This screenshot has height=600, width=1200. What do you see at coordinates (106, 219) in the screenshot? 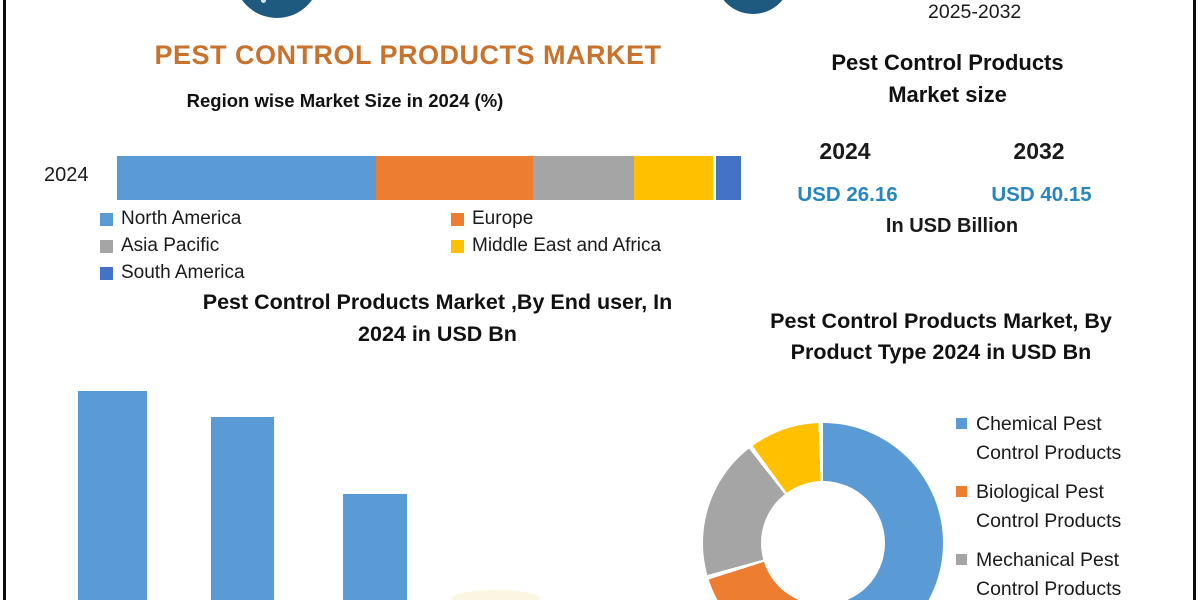
I see `legend-marker-north-america-icon` at bounding box center [106, 219].